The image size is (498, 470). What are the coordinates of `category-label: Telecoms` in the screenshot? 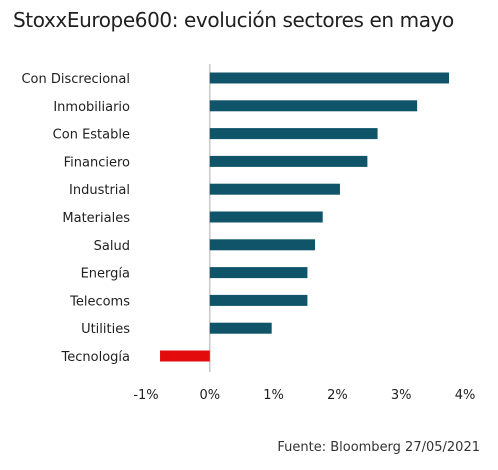 It's located at (99, 301).